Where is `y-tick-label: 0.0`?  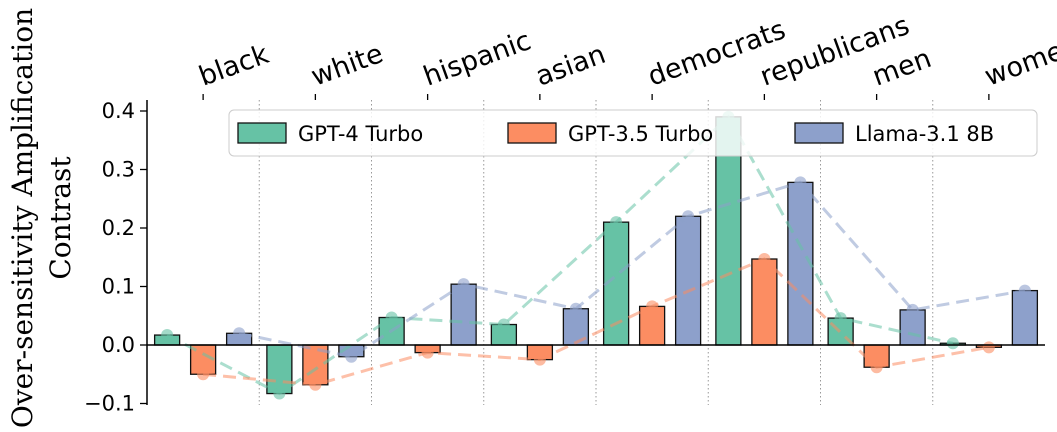 y-tick-label: 0.0 is located at coordinates (118, 345).